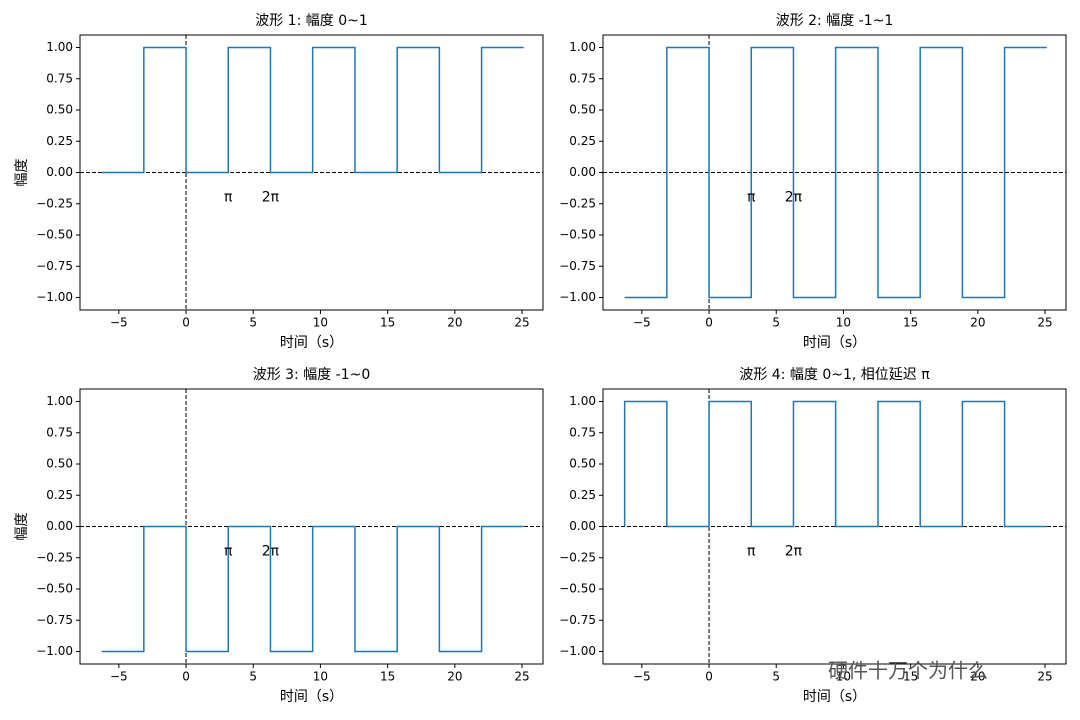 Image resolution: width=1080 pixels, height=720 pixels. I want to click on subplot-title: 波形 2: 幅度 -1~1, so click(835, 21).